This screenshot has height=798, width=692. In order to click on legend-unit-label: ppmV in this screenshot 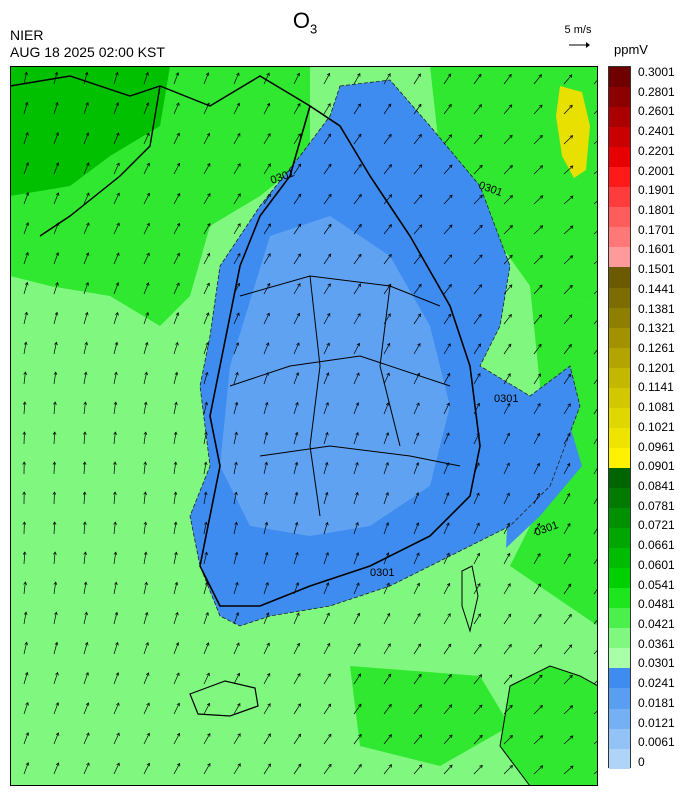, I will do `click(631, 49)`.